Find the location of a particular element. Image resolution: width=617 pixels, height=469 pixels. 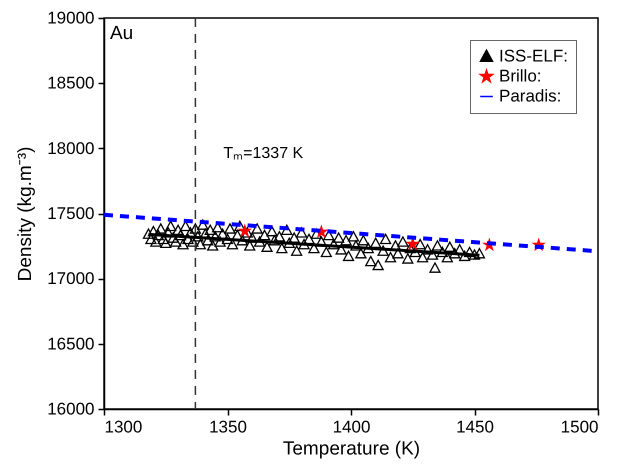

y-axis-title: Density (kg.m⁻³) is located at coordinates (25, 214).